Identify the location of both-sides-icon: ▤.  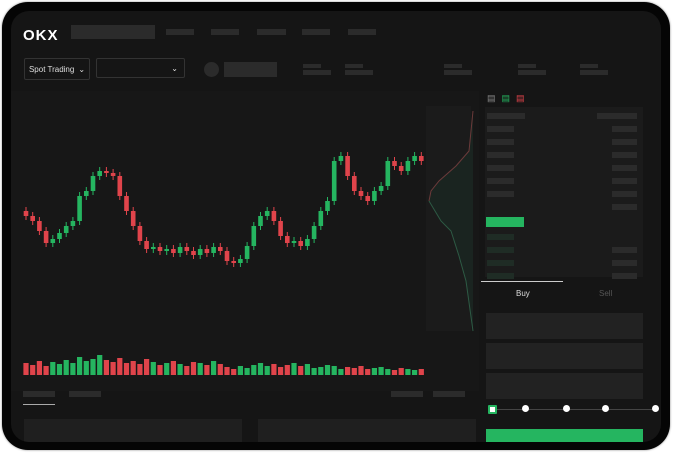
(491, 98).